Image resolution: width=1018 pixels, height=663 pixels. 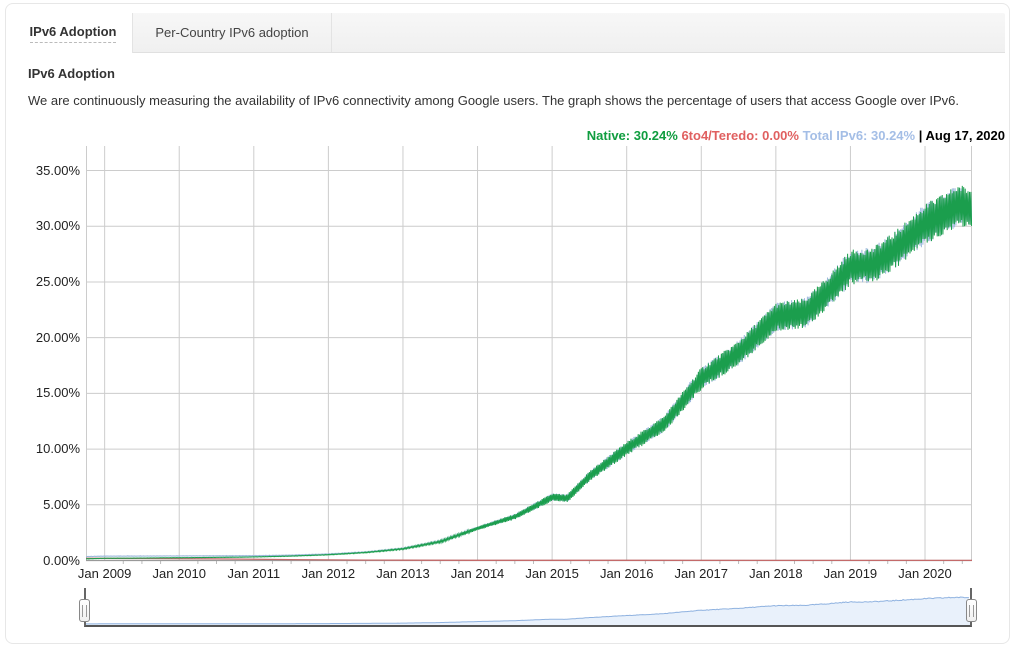 I want to click on time-range-slider, so click(x=528, y=607).